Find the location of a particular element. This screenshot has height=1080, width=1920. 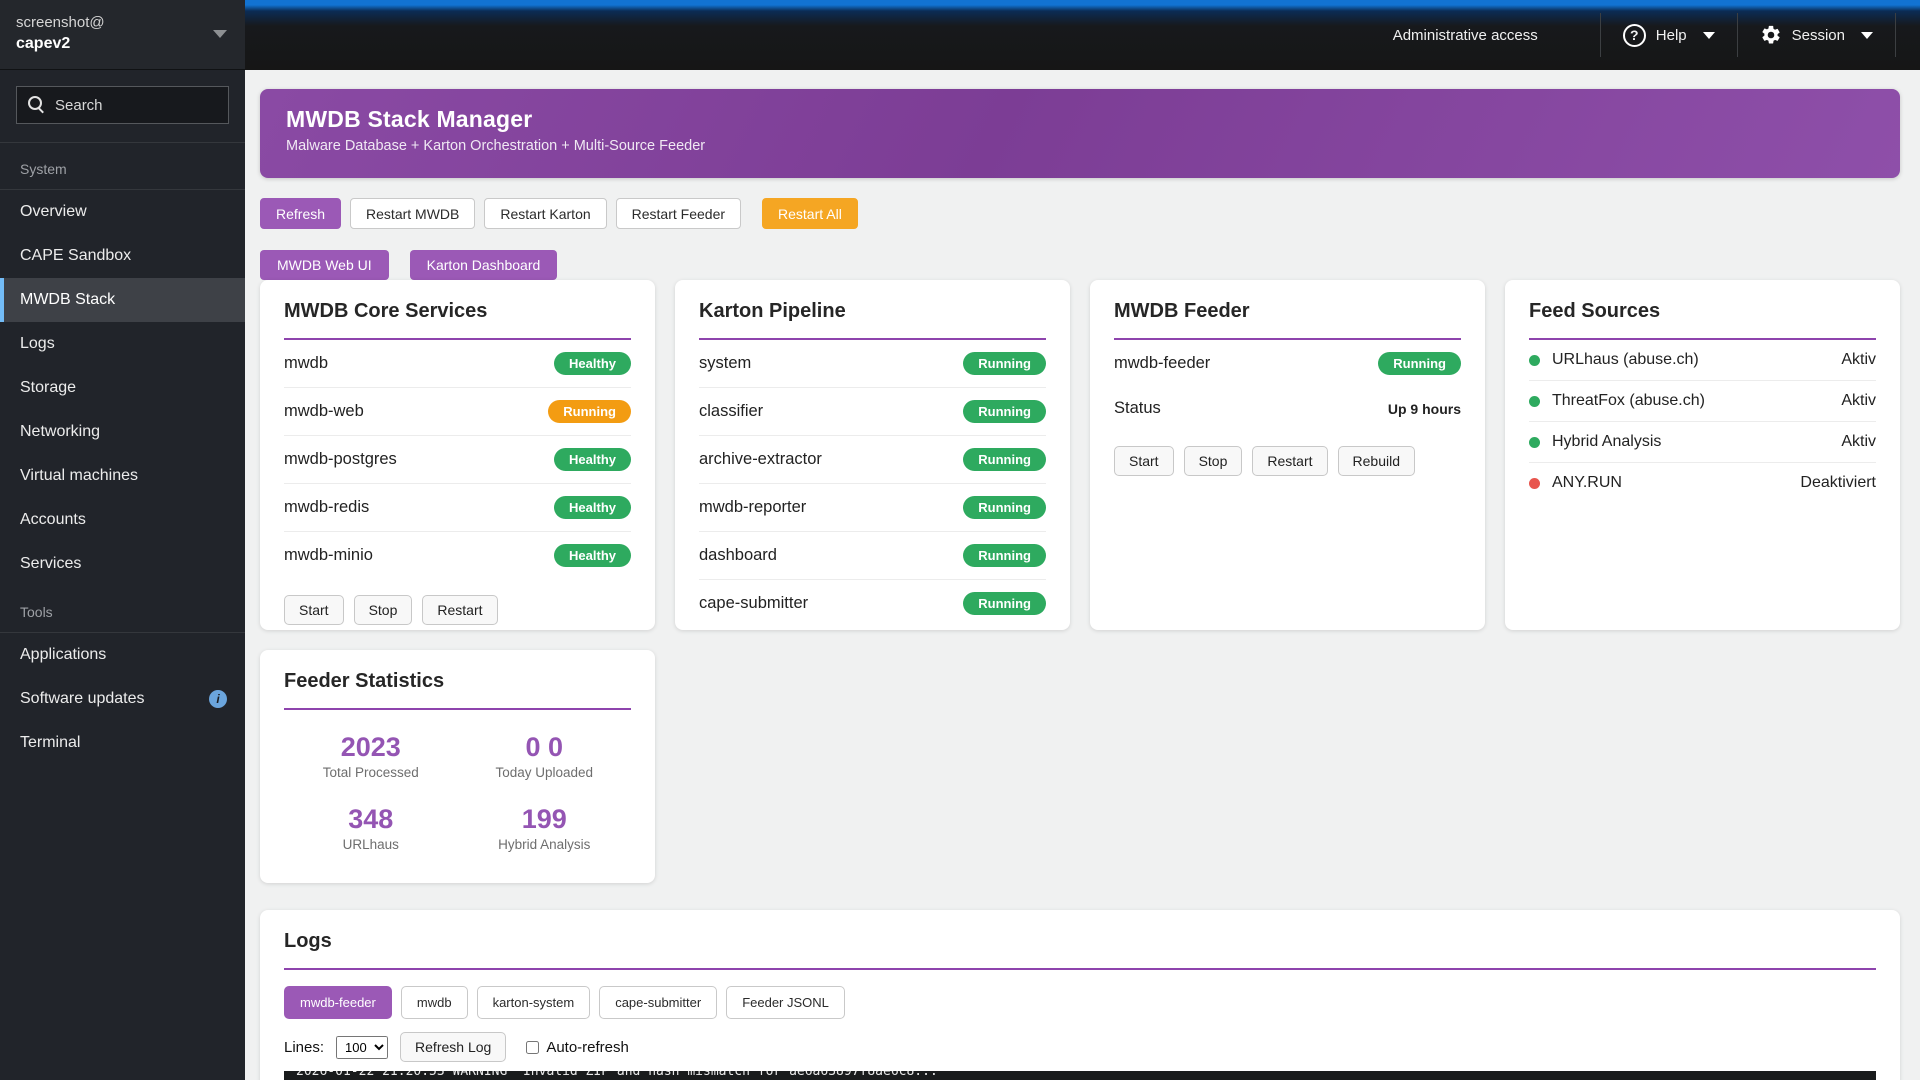

sidebar-item-label: Services is located at coordinates (51, 563).